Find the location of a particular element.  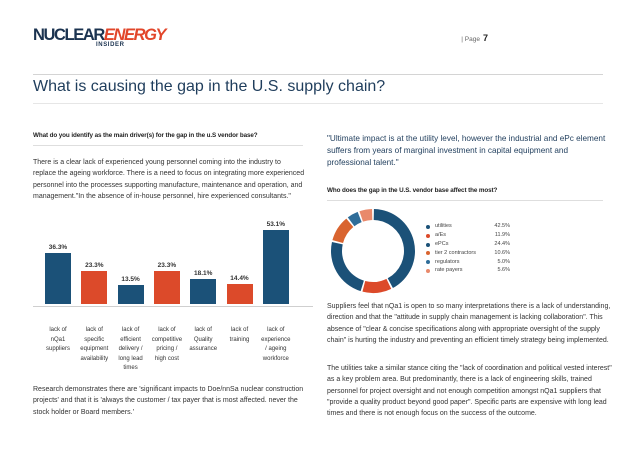

bar-category-label-2: lack of specific equipment availability is located at coordinates (94, 344).